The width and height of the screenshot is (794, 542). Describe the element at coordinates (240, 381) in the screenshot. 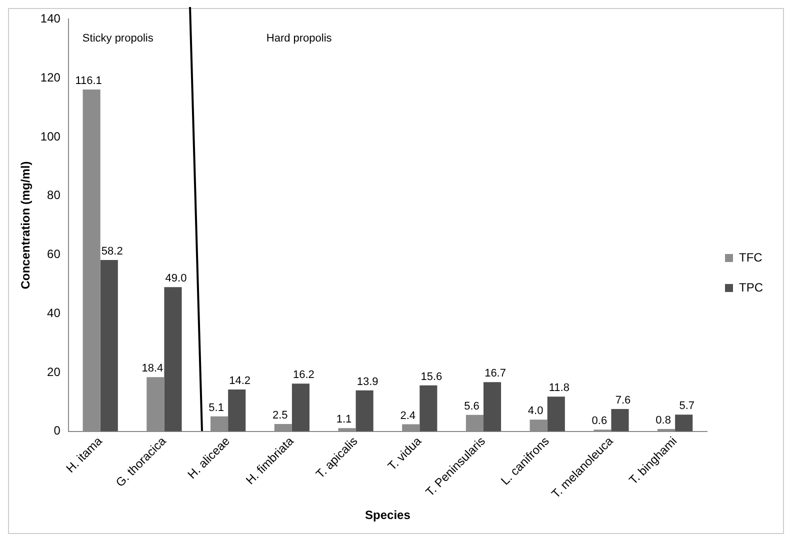

I see `data-label: 14.2` at that location.